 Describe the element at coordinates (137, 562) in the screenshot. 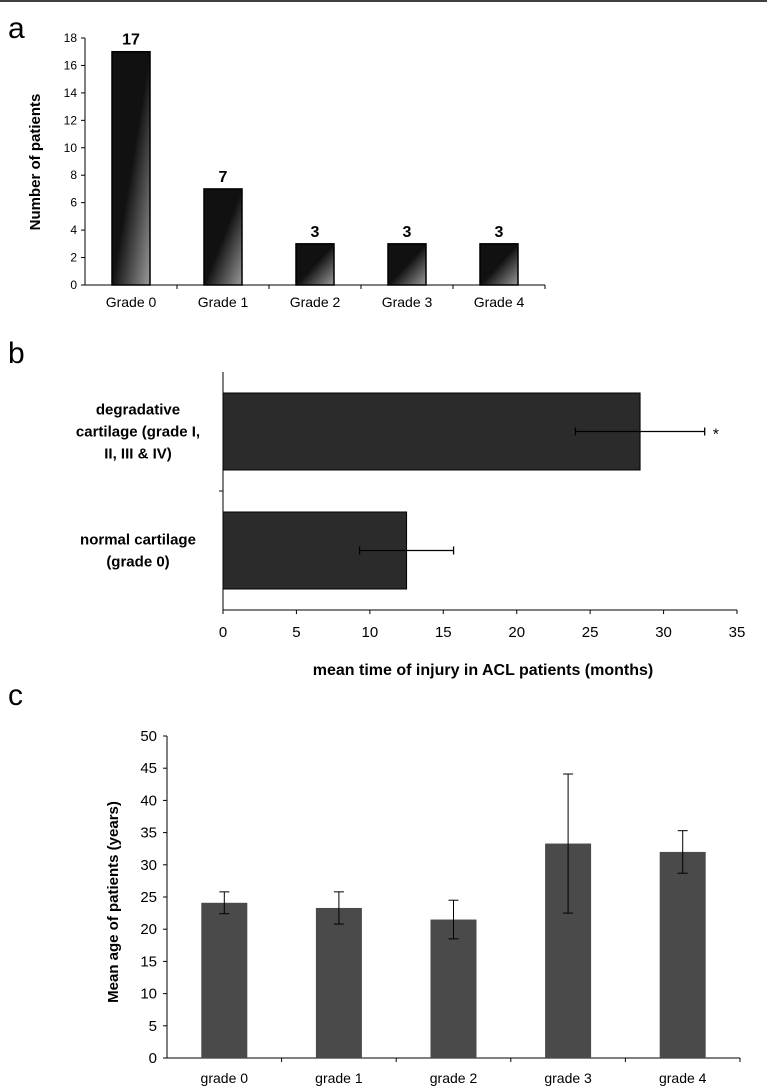

I see `panel-b-category-label-line: (grade 0)` at that location.